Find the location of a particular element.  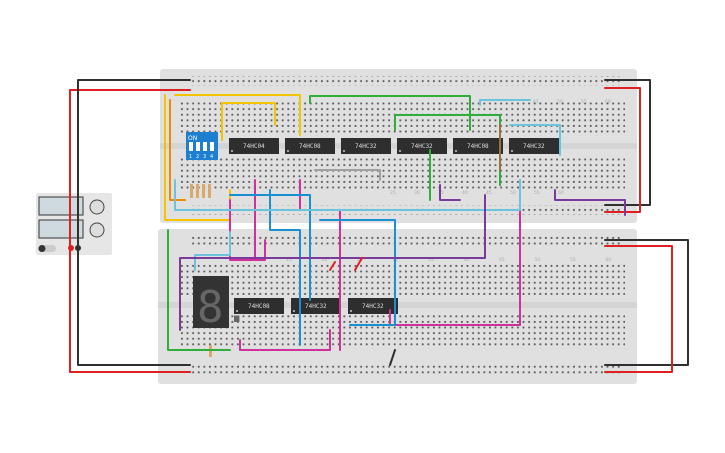

chip-top-3: 74HC32 is located at coordinates (422, 146).